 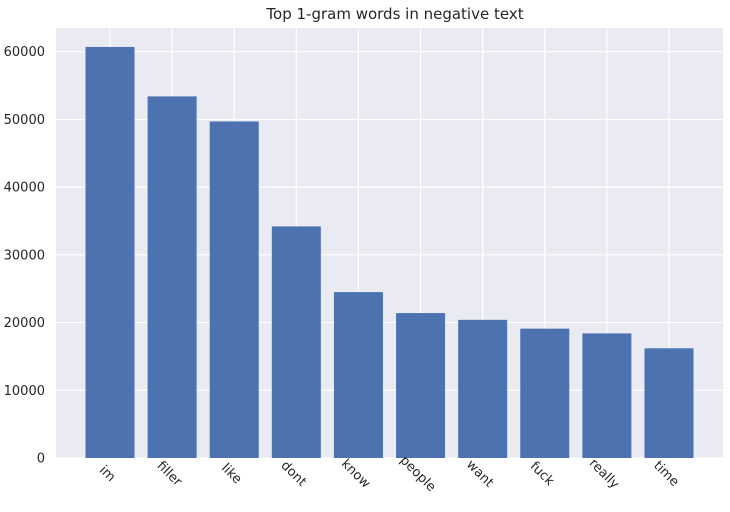 What do you see at coordinates (172, 277) in the screenshot?
I see `bar-filler` at bounding box center [172, 277].